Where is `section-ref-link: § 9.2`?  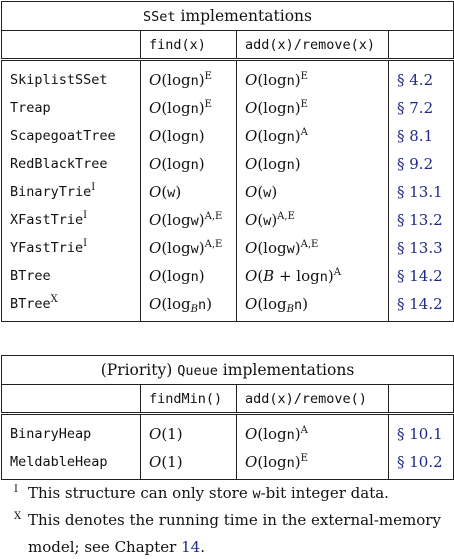
section-ref-link: § 9.2 is located at coordinates (421, 164).